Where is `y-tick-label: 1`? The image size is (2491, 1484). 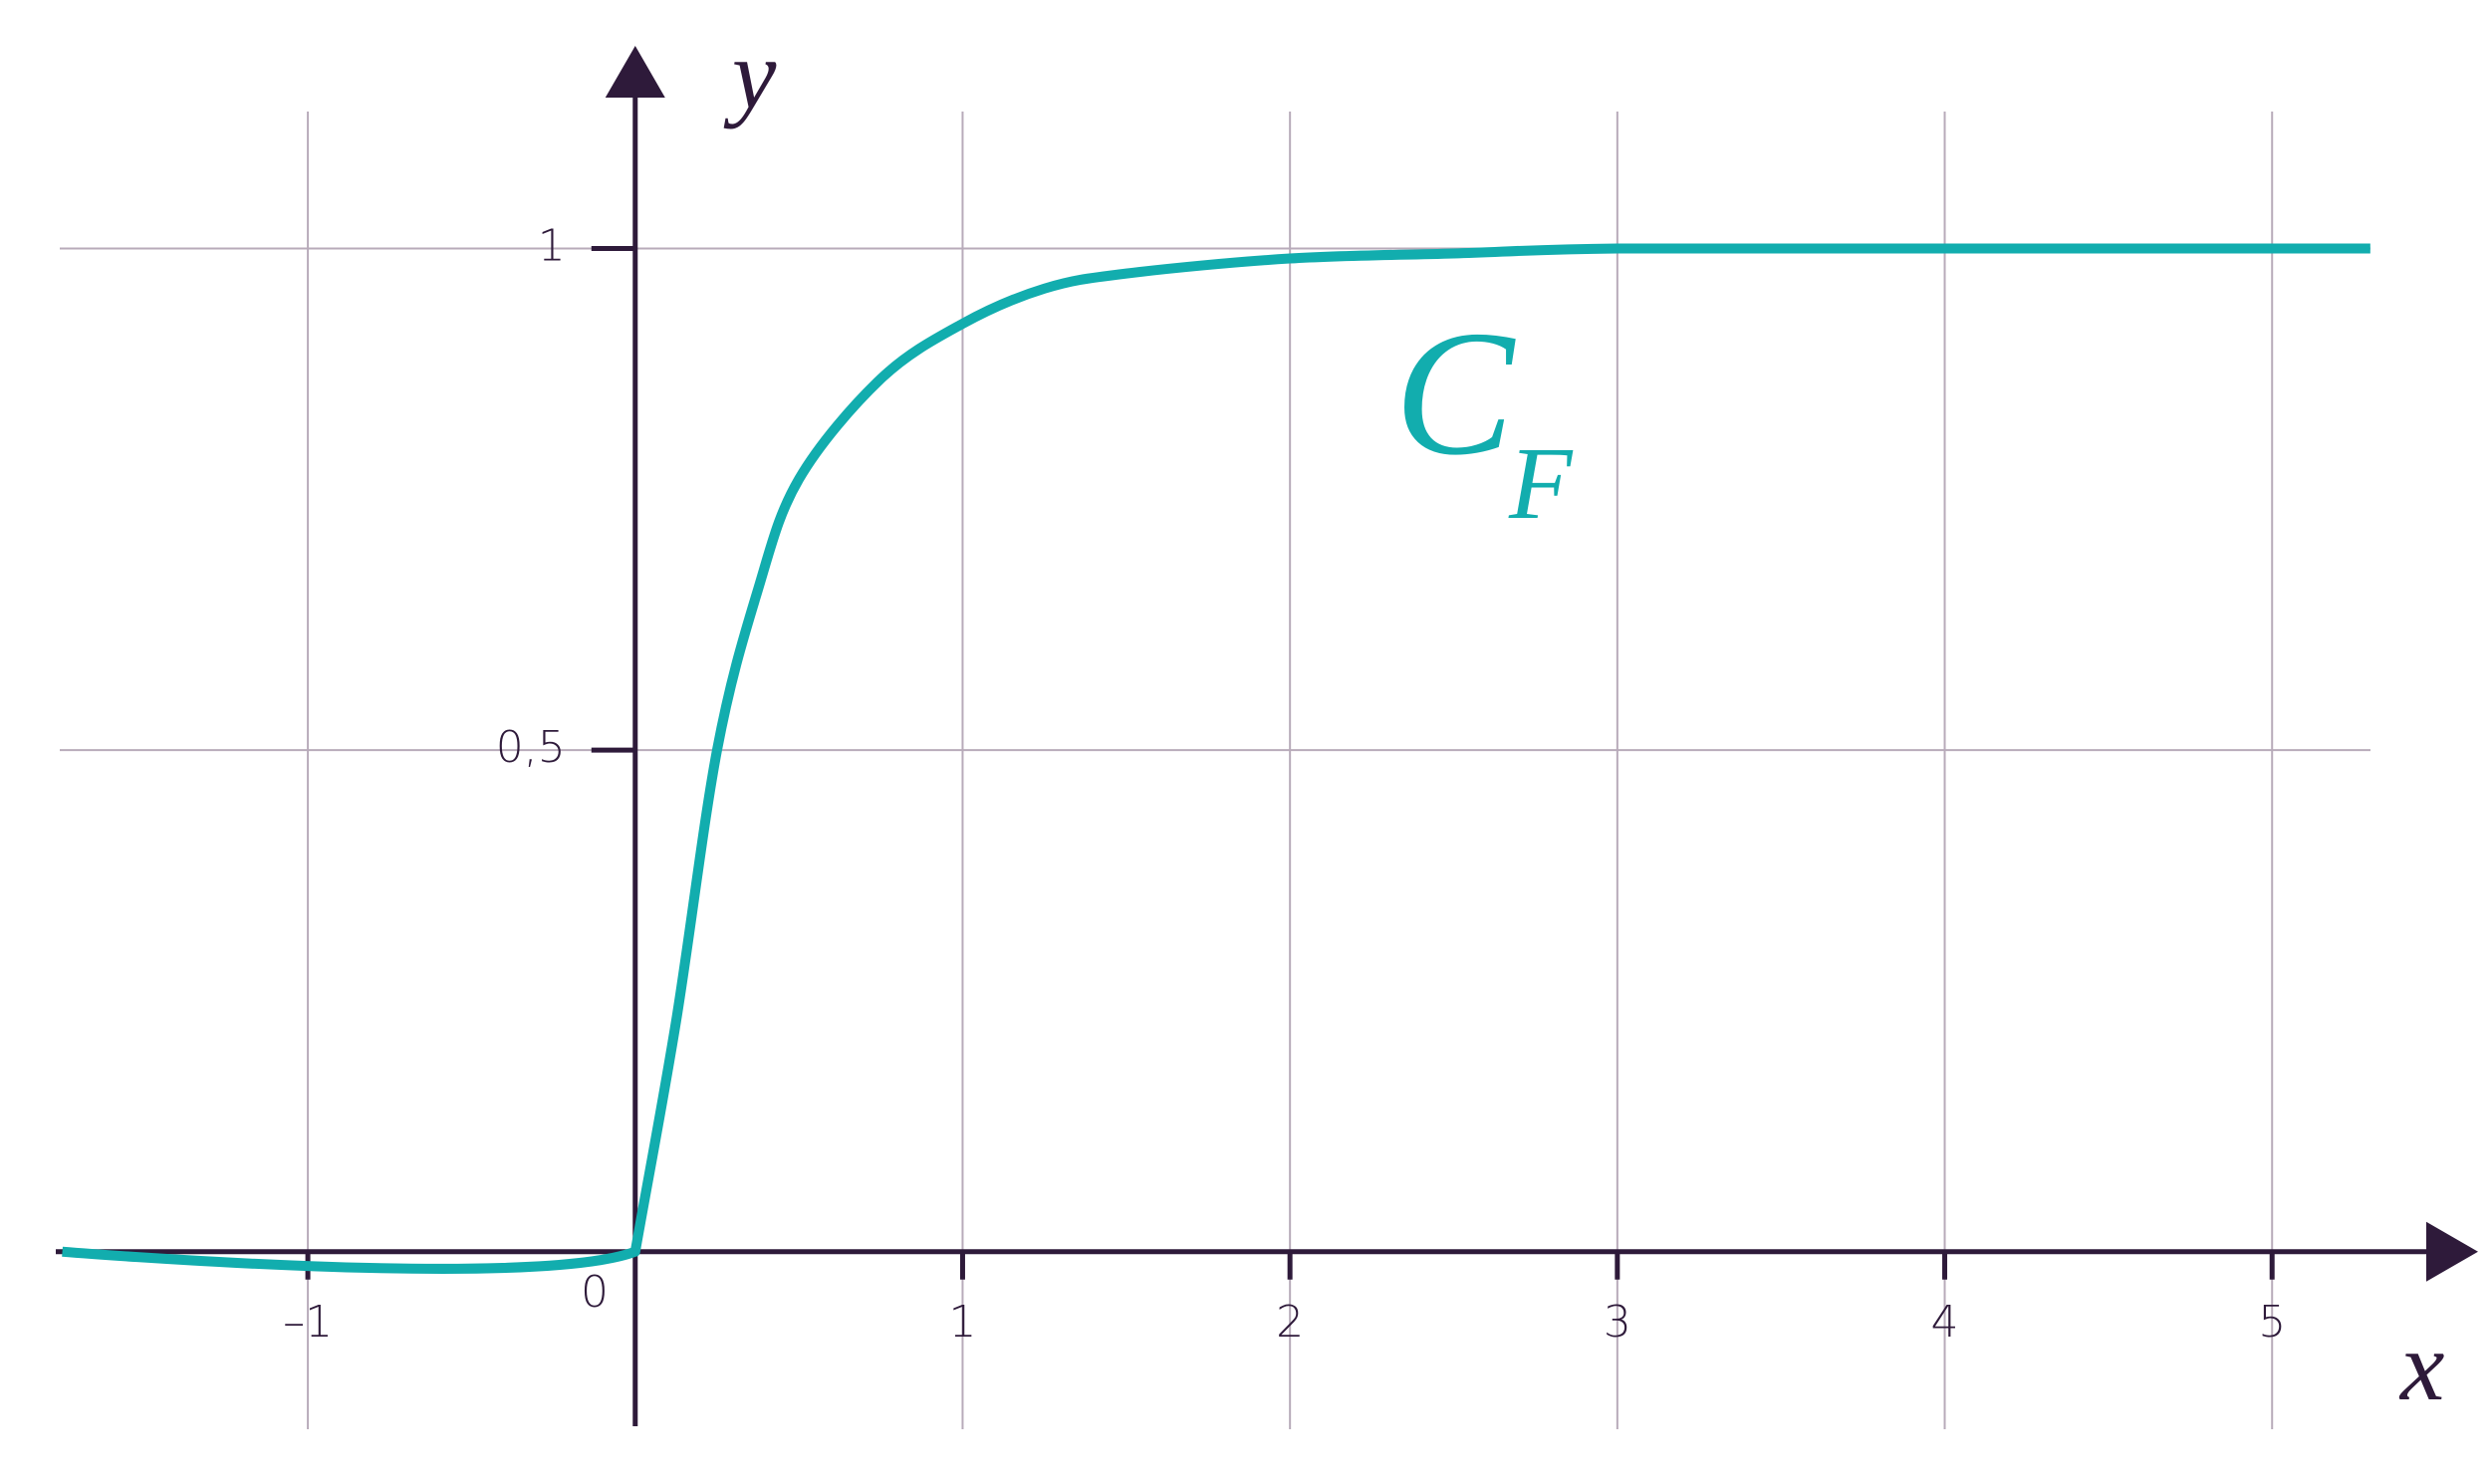
y-tick-label: 1 is located at coordinates (552, 245).